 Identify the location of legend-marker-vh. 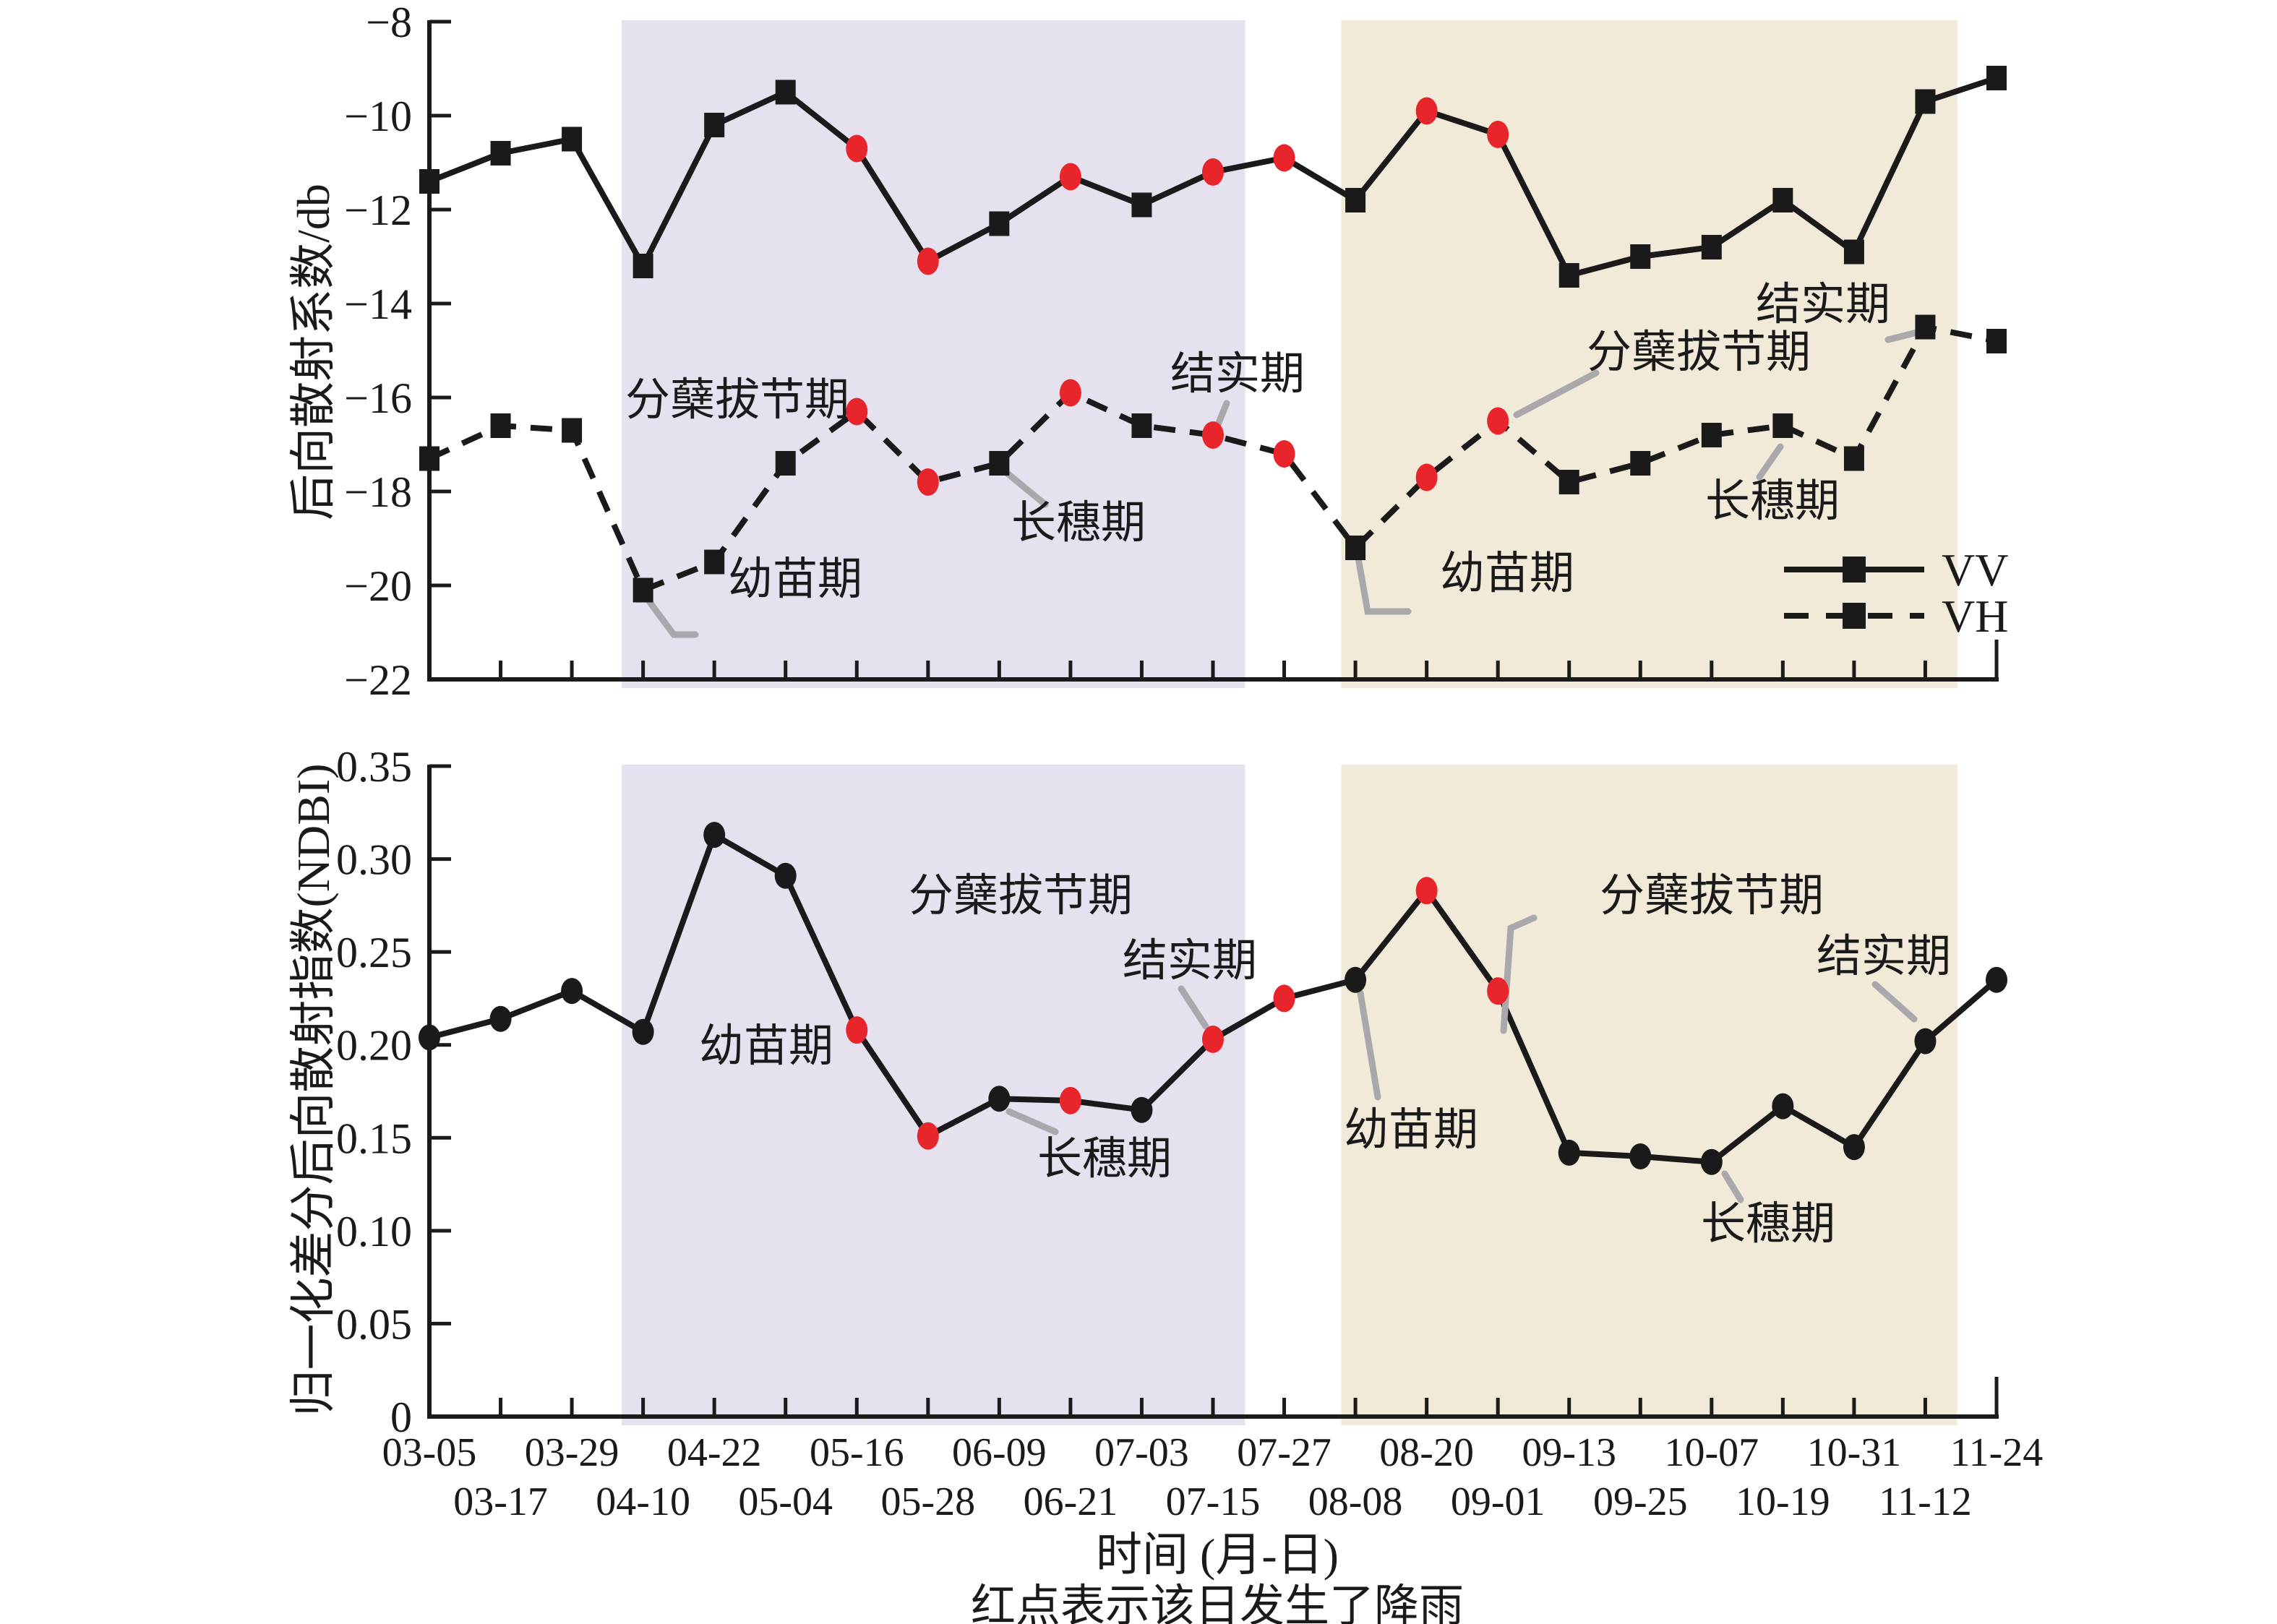
(1854, 616).